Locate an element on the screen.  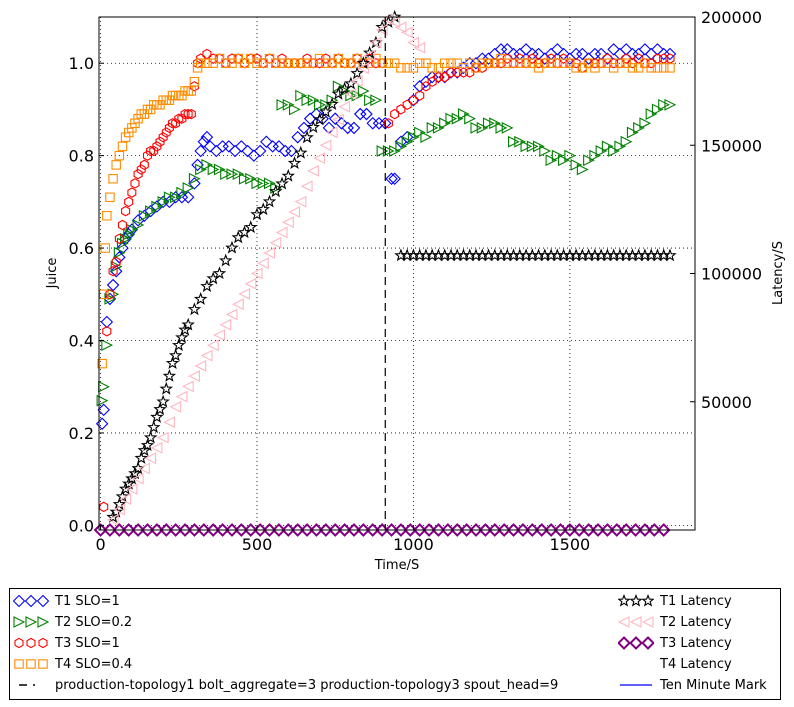
series-t3-latency is located at coordinates (382, 530).